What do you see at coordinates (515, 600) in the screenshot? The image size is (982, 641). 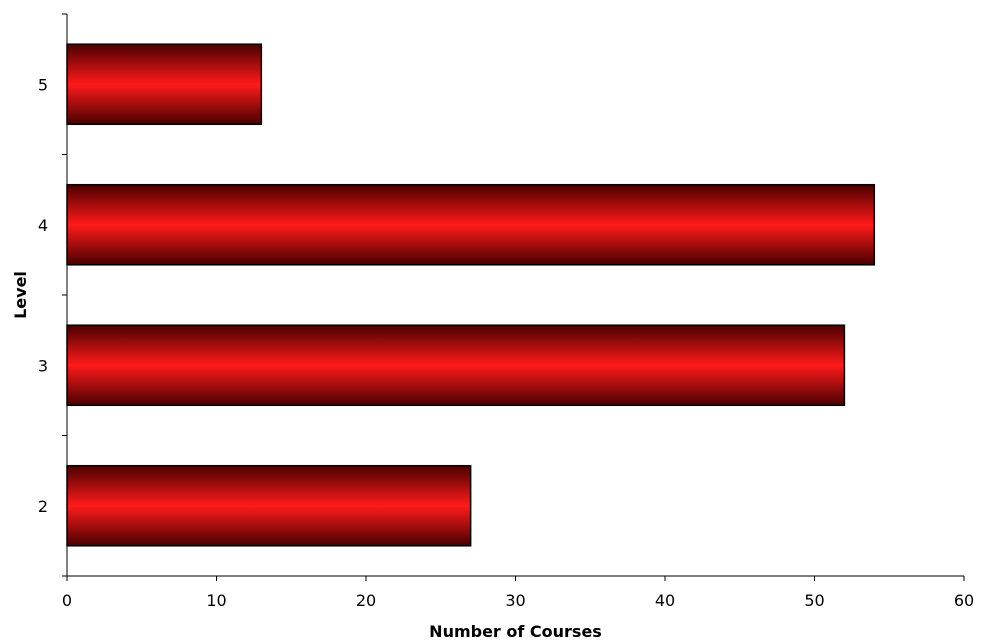 I see `x-tick-label: 30` at bounding box center [515, 600].